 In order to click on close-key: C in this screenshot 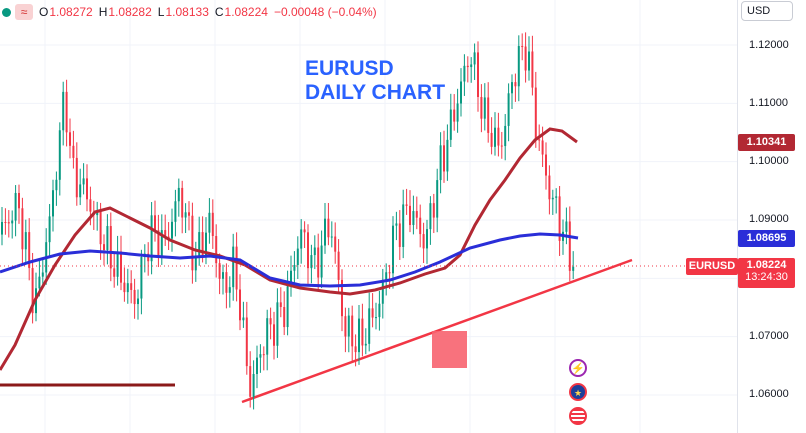, I will do `click(219, 12)`.